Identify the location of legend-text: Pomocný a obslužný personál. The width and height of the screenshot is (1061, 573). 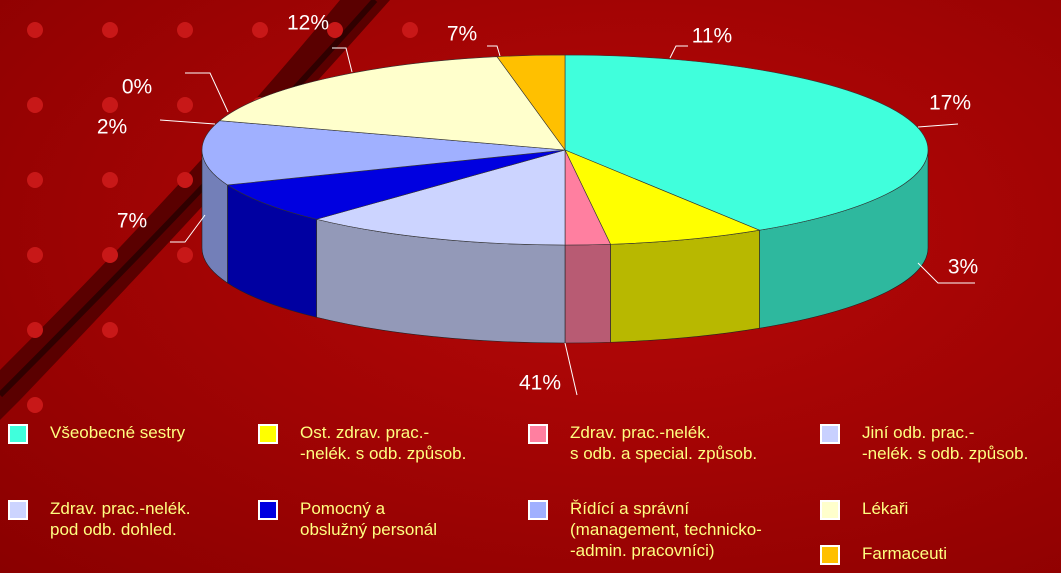
(369, 519).